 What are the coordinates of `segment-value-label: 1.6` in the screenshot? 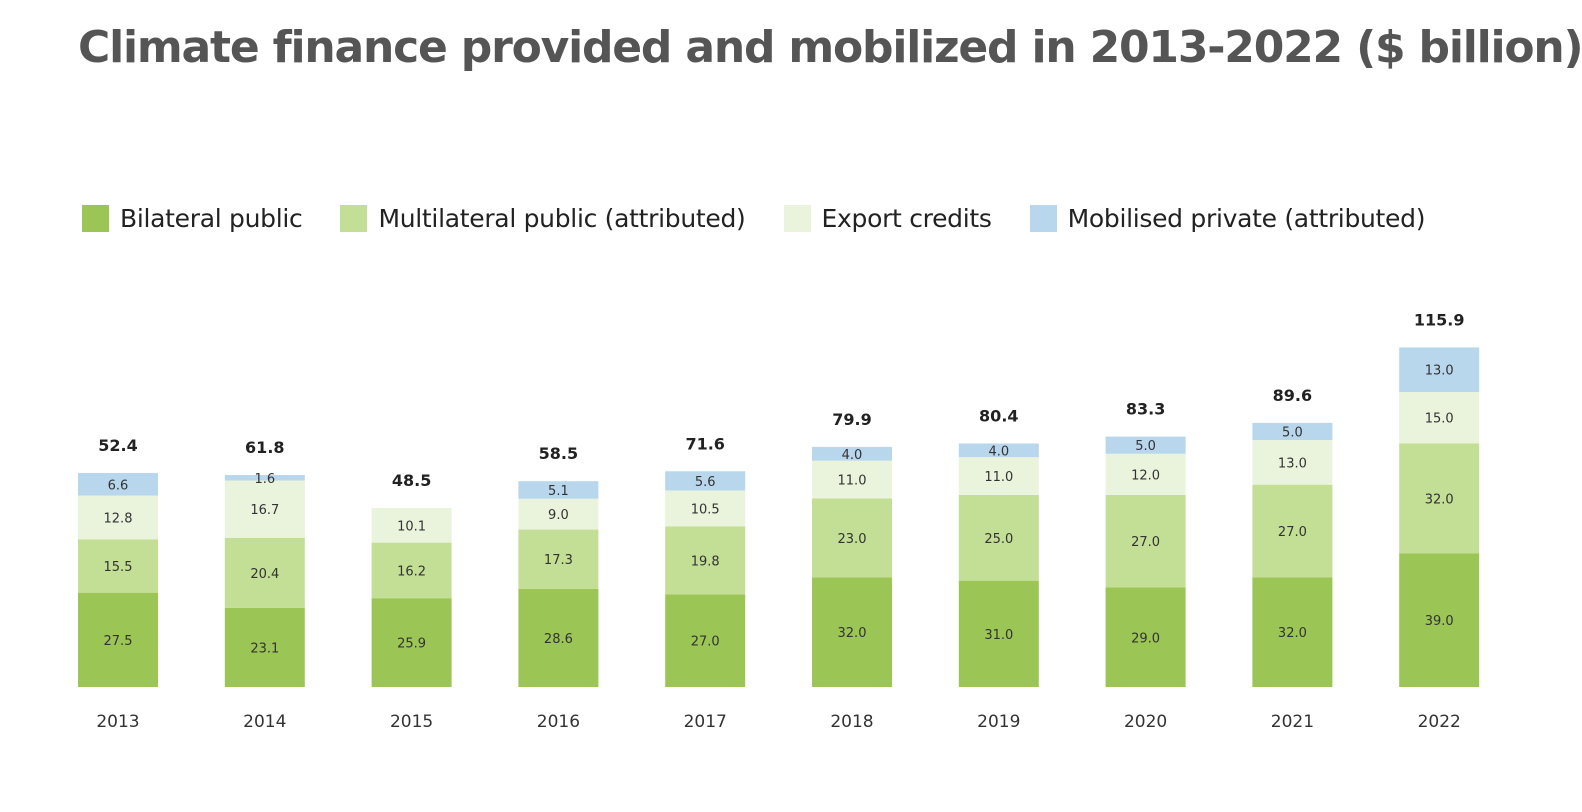 It's located at (264, 479).